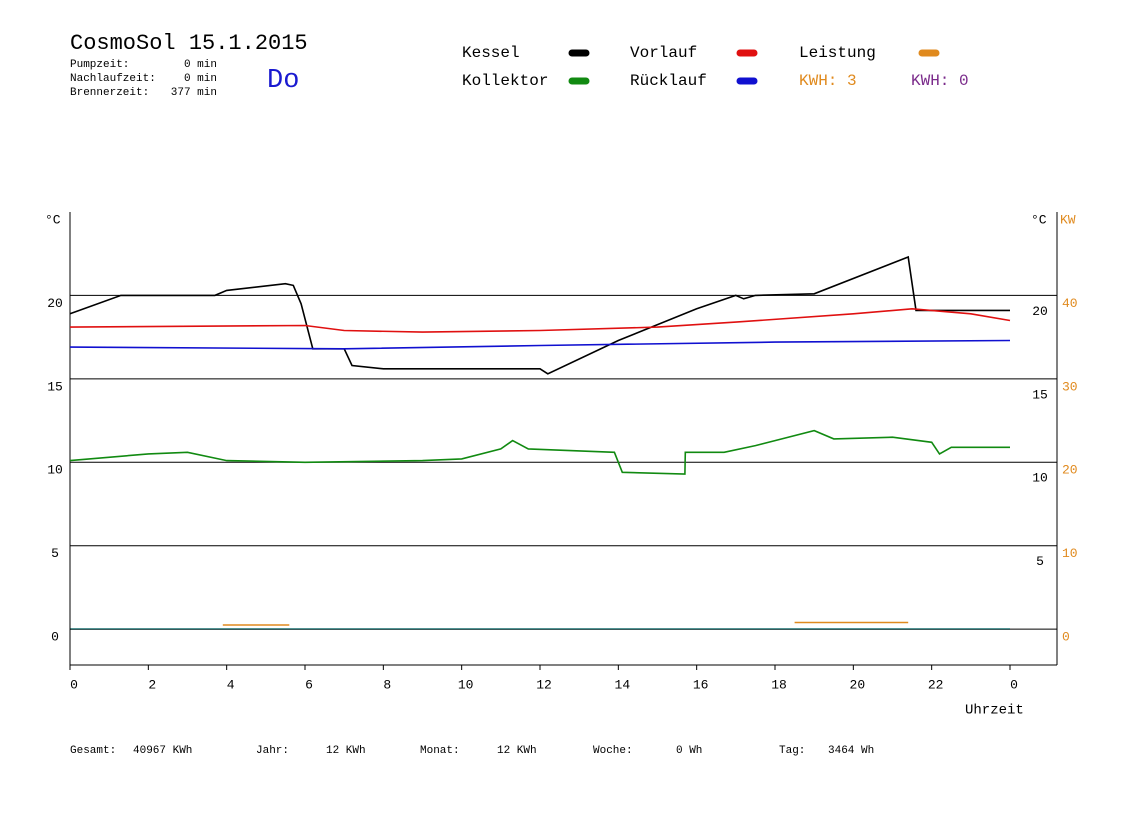  Describe the element at coordinates (440, 751) in the screenshot. I see `total-label: Monat:` at that location.